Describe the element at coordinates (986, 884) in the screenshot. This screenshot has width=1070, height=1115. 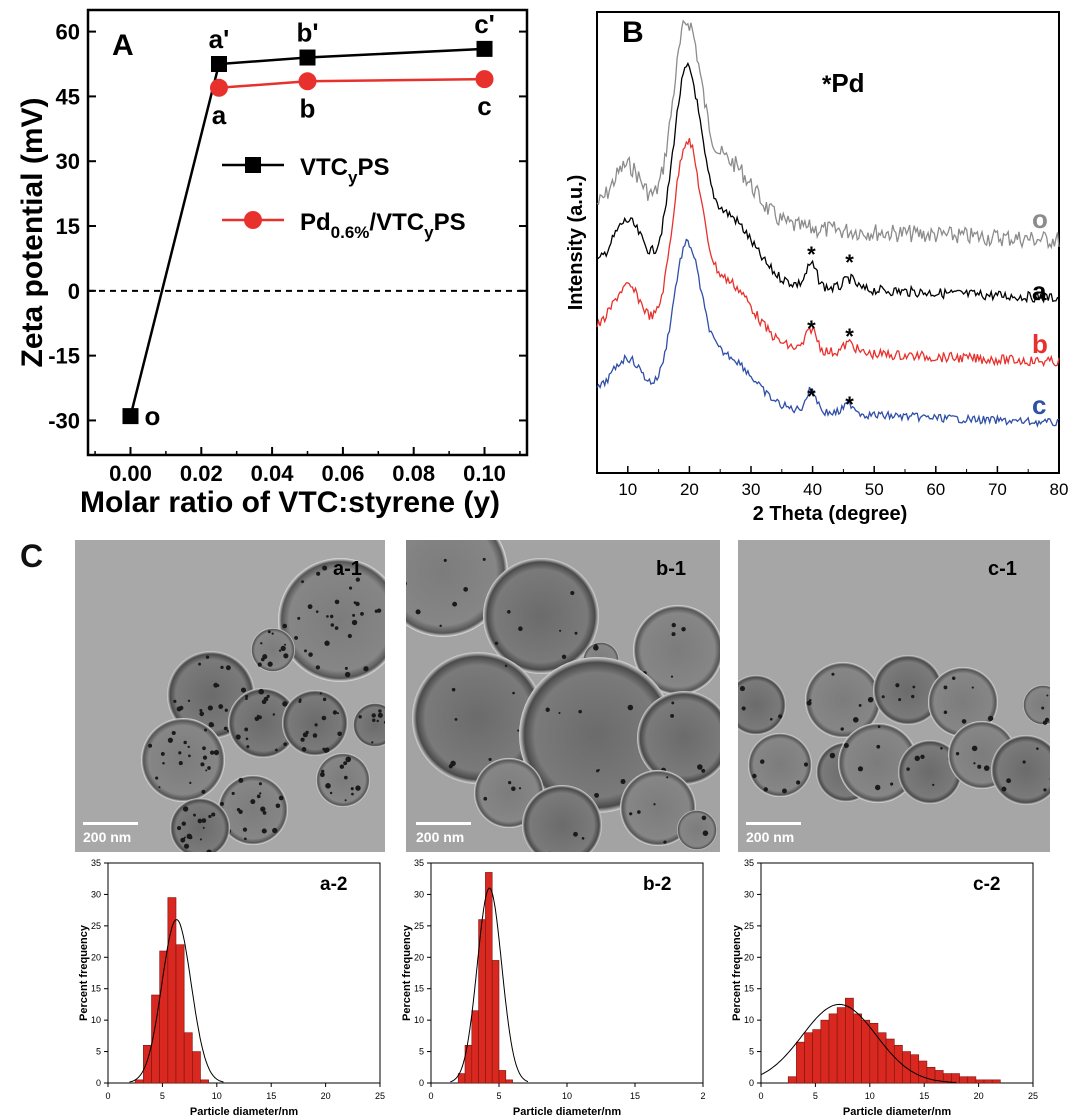
I see `histogram-label: c-2` at that location.